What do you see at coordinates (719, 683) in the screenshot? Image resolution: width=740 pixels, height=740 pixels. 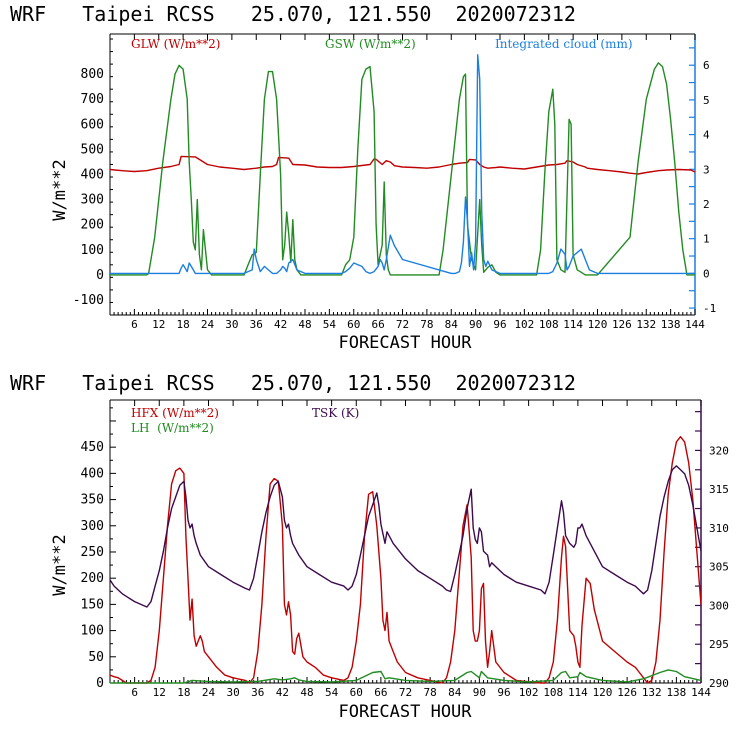 I see `y2-tick-label: 290` at bounding box center [719, 683].